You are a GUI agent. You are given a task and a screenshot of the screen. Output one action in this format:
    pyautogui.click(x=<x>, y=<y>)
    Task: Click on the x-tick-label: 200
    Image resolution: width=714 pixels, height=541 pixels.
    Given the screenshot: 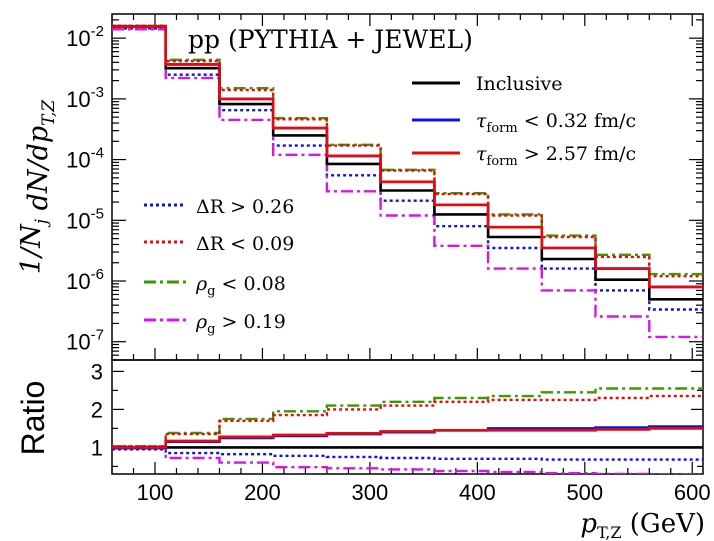 What is the action you would take?
    pyautogui.click(x=262, y=492)
    